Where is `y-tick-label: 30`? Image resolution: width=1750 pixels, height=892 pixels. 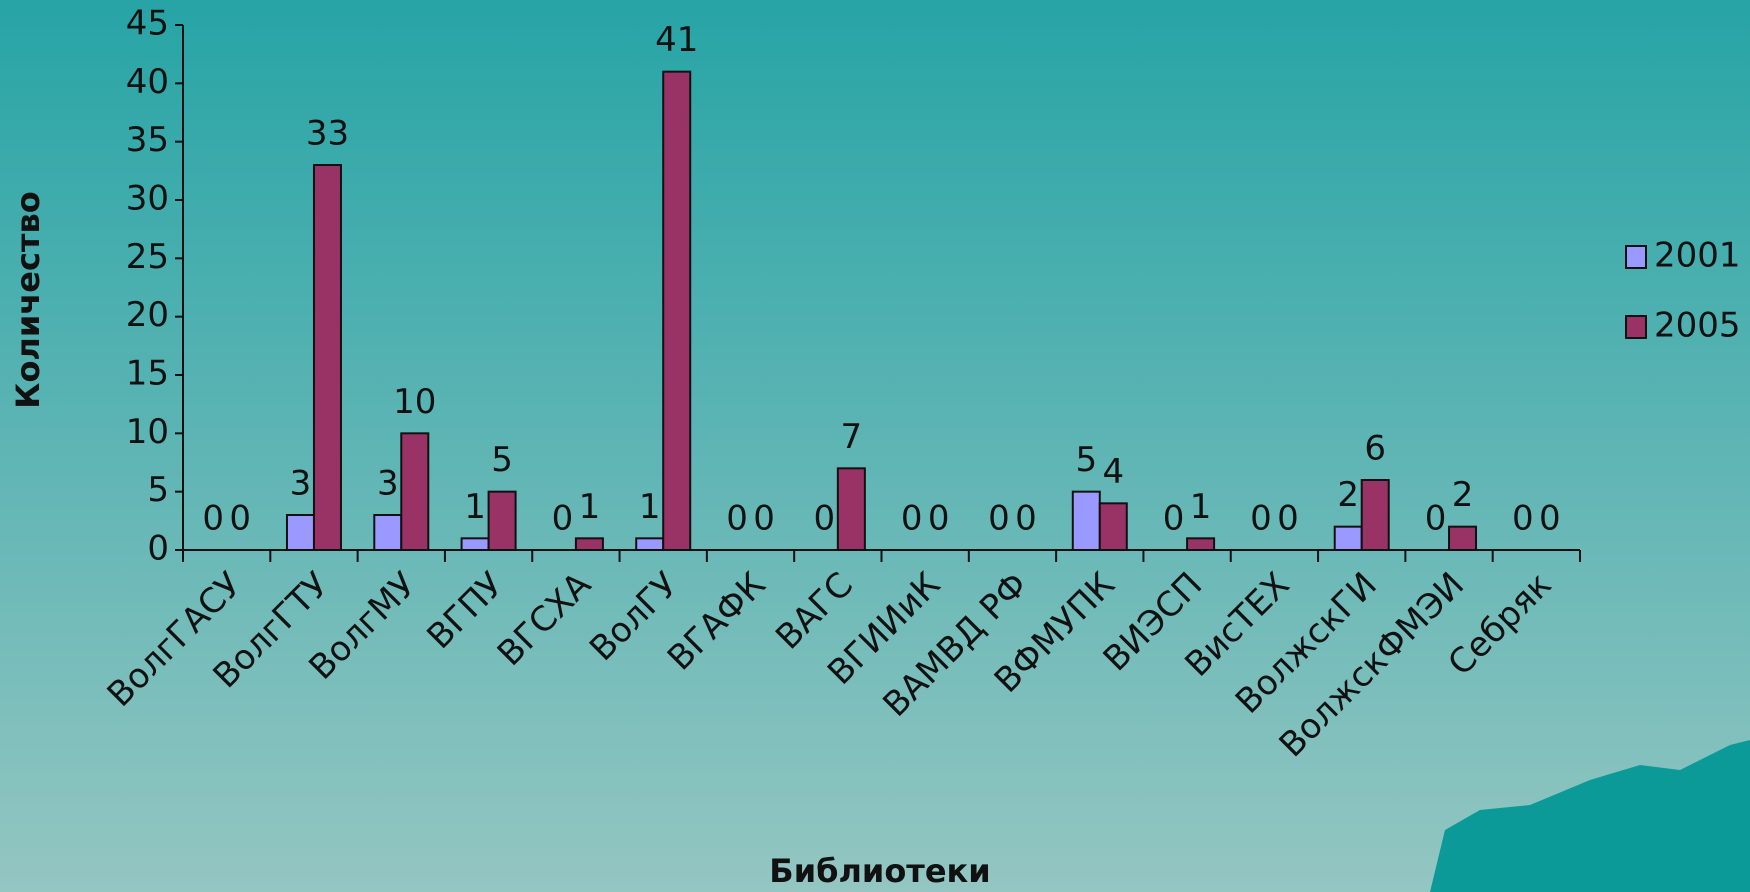 y-tick-label: 30 is located at coordinates (147, 199).